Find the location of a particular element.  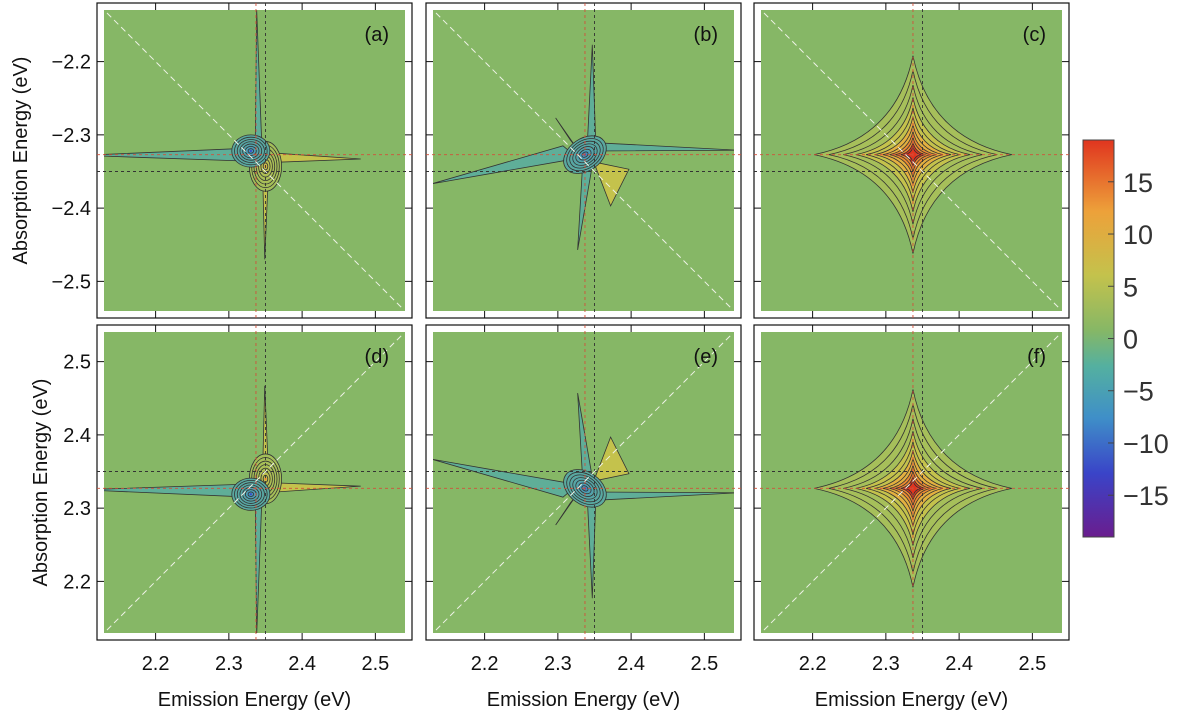

panel-label: (e) is located at coordinates (706, 357).